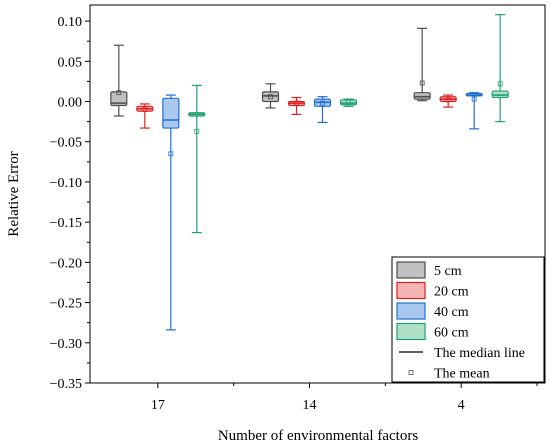 This screenshot has width=550, height=447. I want to click on legend-label: 20 cm, so click(451, 292).